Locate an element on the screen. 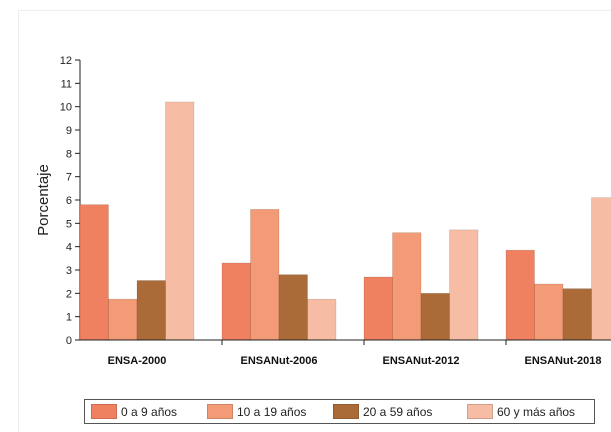 Image resolution: width=611 pixels, height=432 pixels. y-tick-label: 8 is located at coordinates (69, 154).